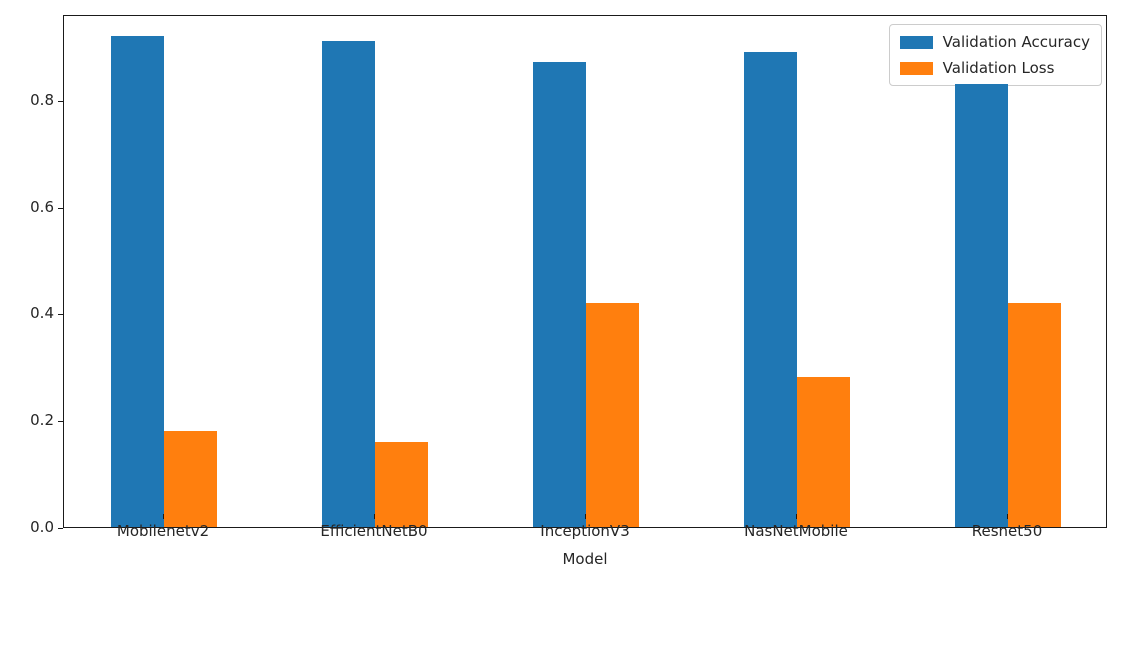 Image resolution: width=1130 pixels, height=656 pixels. Describe the element at coordinates (998, 68) in the screenshot. I see `legend-label: Validation Loss` at that location.